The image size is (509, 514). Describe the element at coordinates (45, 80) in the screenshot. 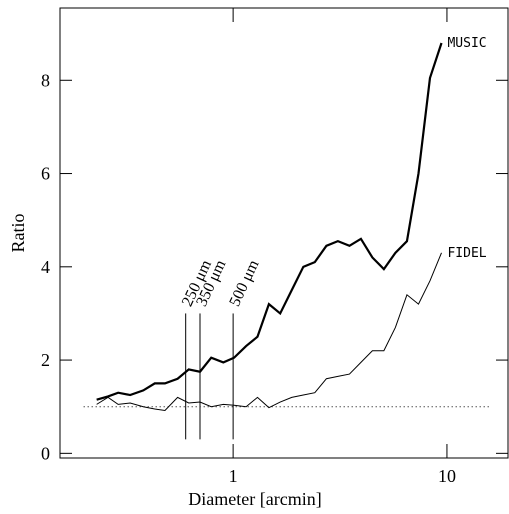

I see `y-tick-label: 8` at that location.